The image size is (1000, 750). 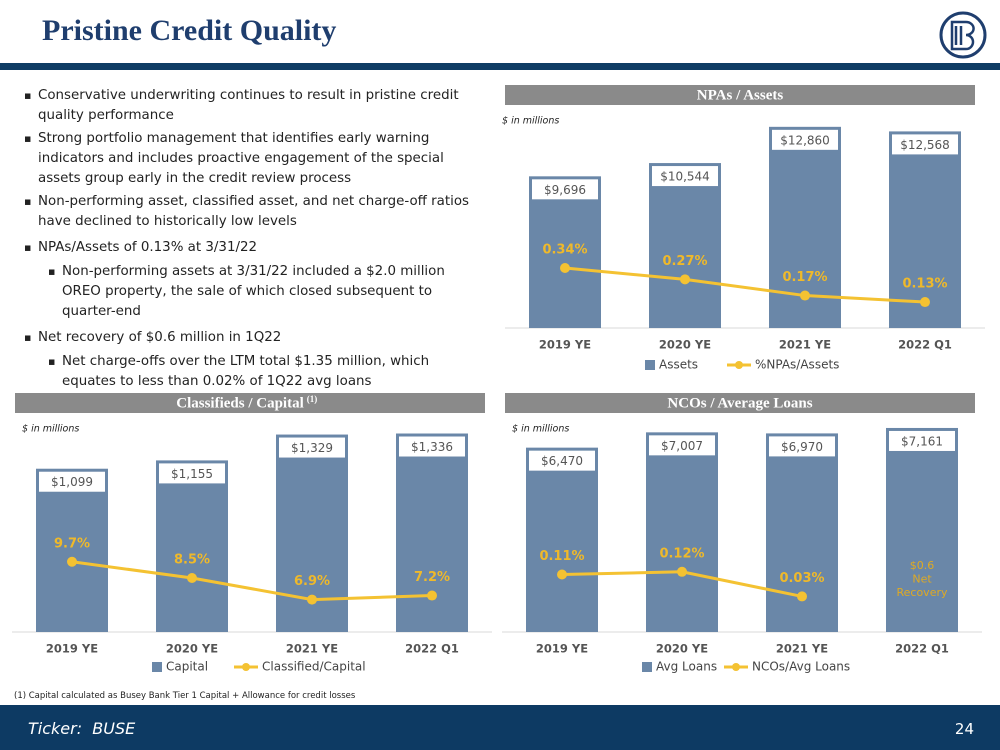 What do you see at coordinates (314, 667) in the screenshot?
I see `legend-label: Classified/Capital` at bounding box center [314, 667].